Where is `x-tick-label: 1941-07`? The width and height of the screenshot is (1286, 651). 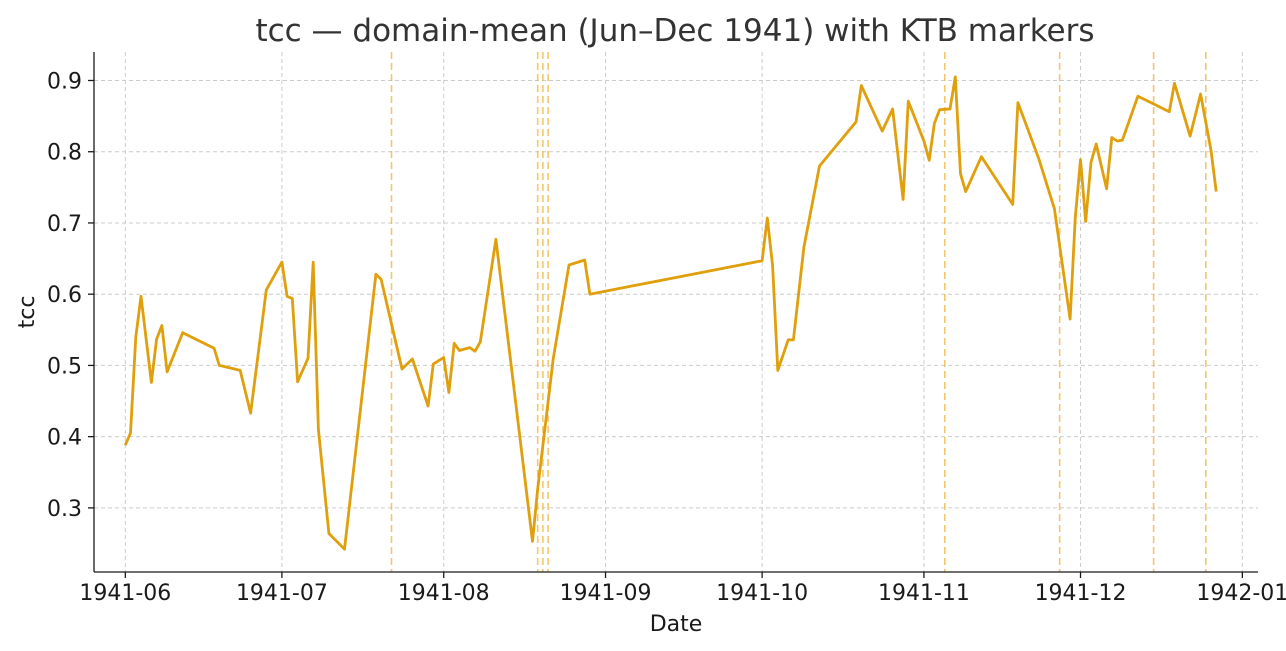 x-tick-label: 1941-07 is located at coordinates (282, 593).